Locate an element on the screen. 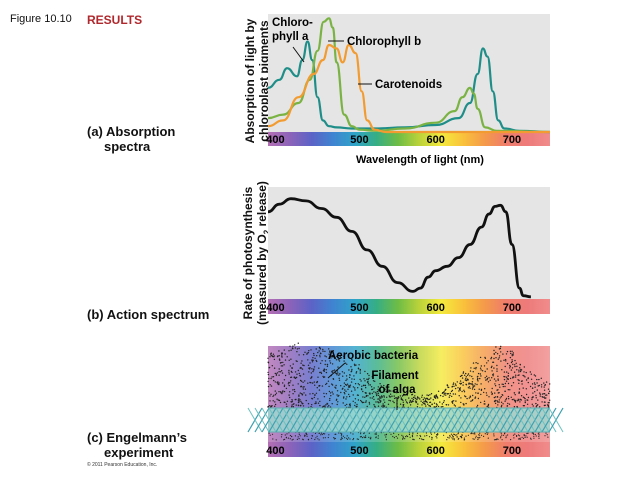 The height and width of the screenshot is (479, 638). engelmann-tick-700: 700 is located at coordinates (512, 451).